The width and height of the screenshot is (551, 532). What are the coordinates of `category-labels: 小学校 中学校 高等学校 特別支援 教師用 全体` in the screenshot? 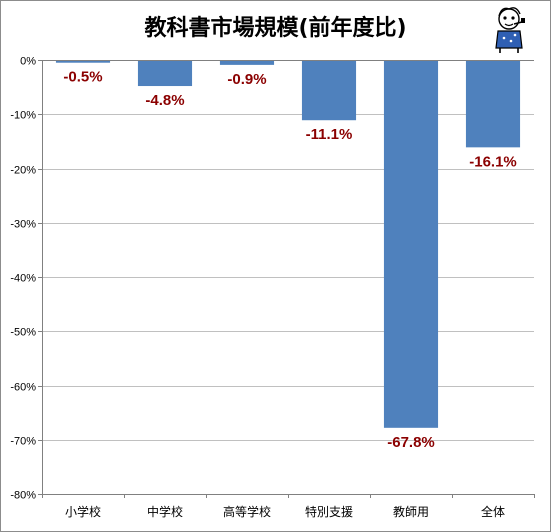 It's located at (285, 511).